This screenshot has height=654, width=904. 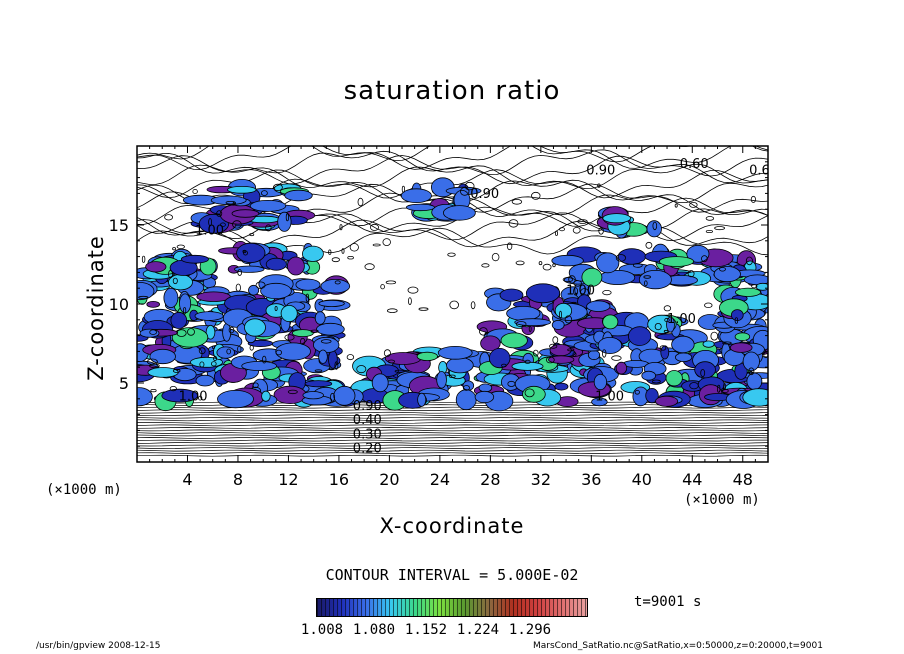 I want to click on x-unit-label-right: (×1000 m), so click(x=722, y=500).